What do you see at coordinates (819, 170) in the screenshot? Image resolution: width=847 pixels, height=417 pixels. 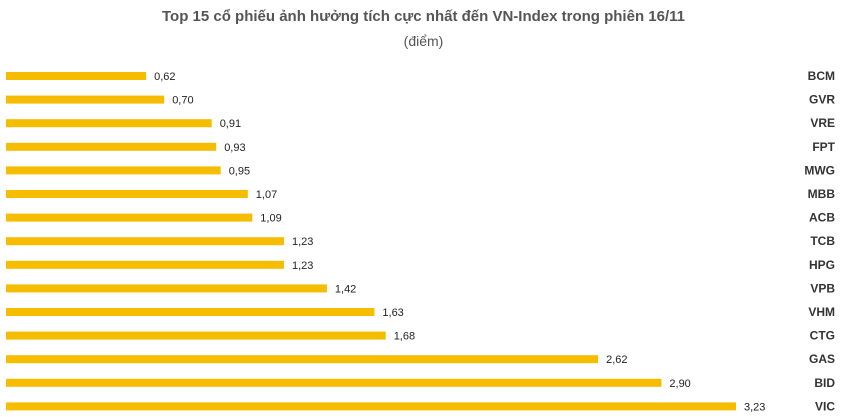 I see `category-label-mwg: MWG` at bounding box center [819, 170].